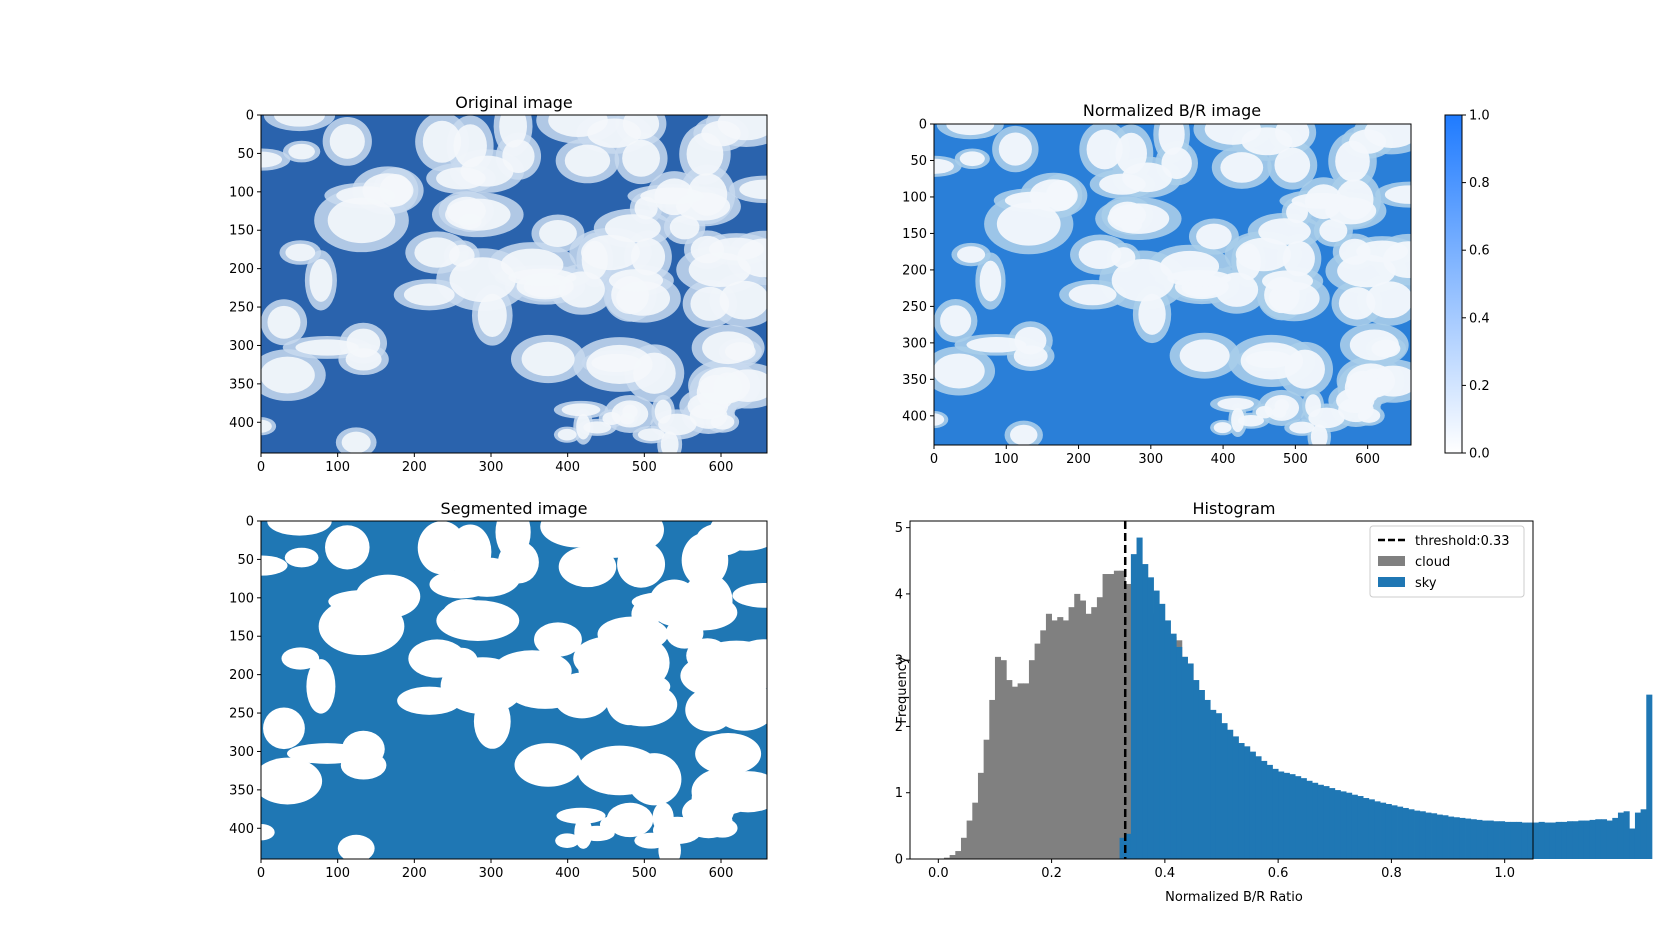 The width and height of the screenshot is (1680, 952). I want to click on ax0-xtick-label: 0, so click(261, 467).